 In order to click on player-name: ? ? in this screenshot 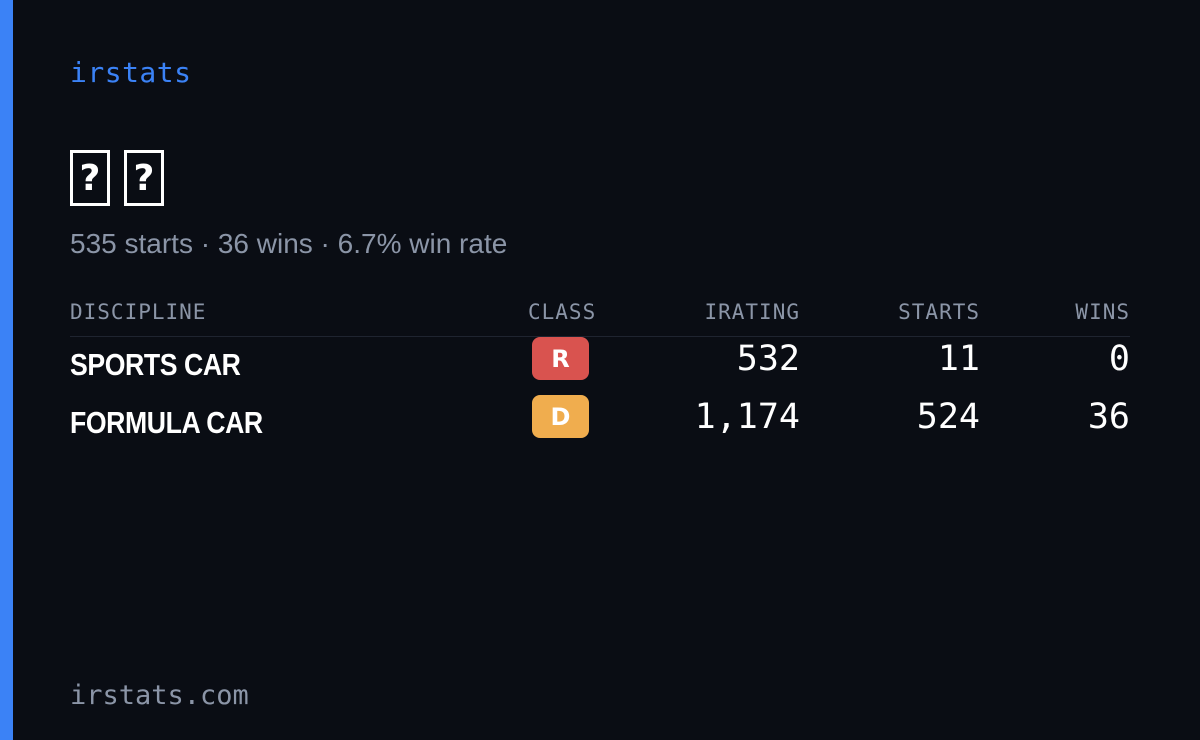, I will do `click(117, 181)`.